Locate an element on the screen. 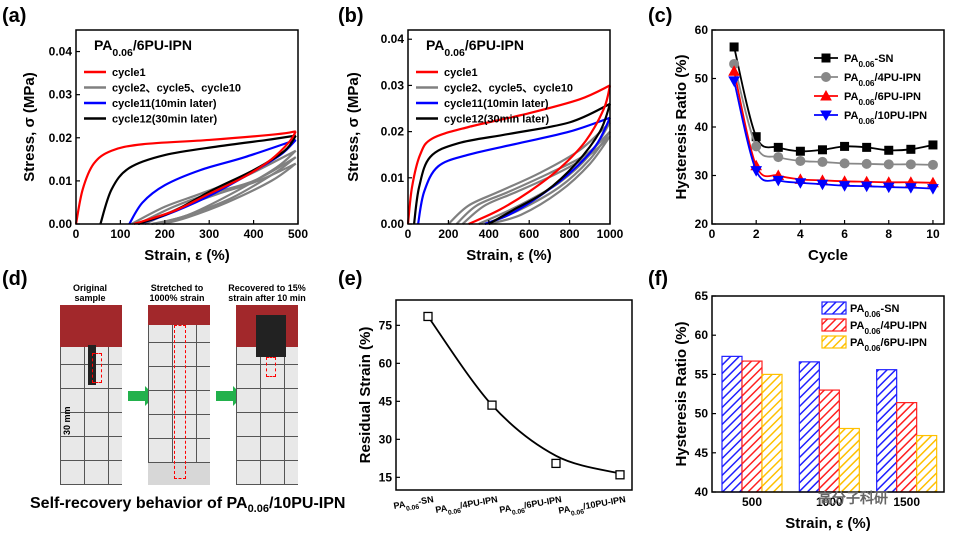  series-cycle5-load is located at coordinates (533, 177).